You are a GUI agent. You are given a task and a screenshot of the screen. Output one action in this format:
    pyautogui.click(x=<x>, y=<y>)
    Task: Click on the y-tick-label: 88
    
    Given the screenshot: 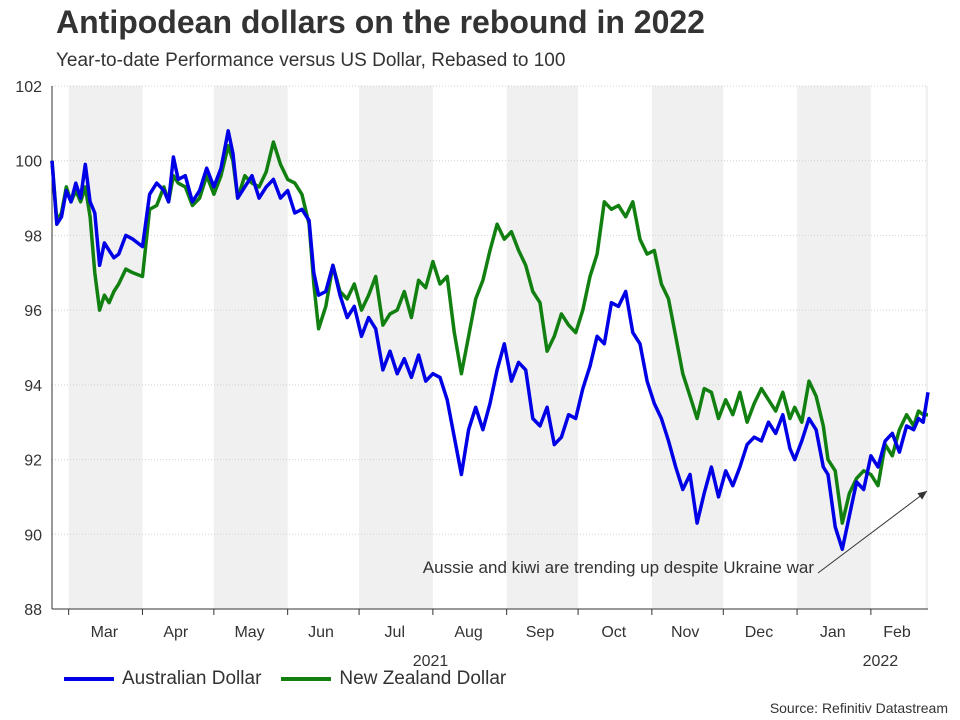 What is the action you would take?
    pyautogui.click(x=33, y=610)
    